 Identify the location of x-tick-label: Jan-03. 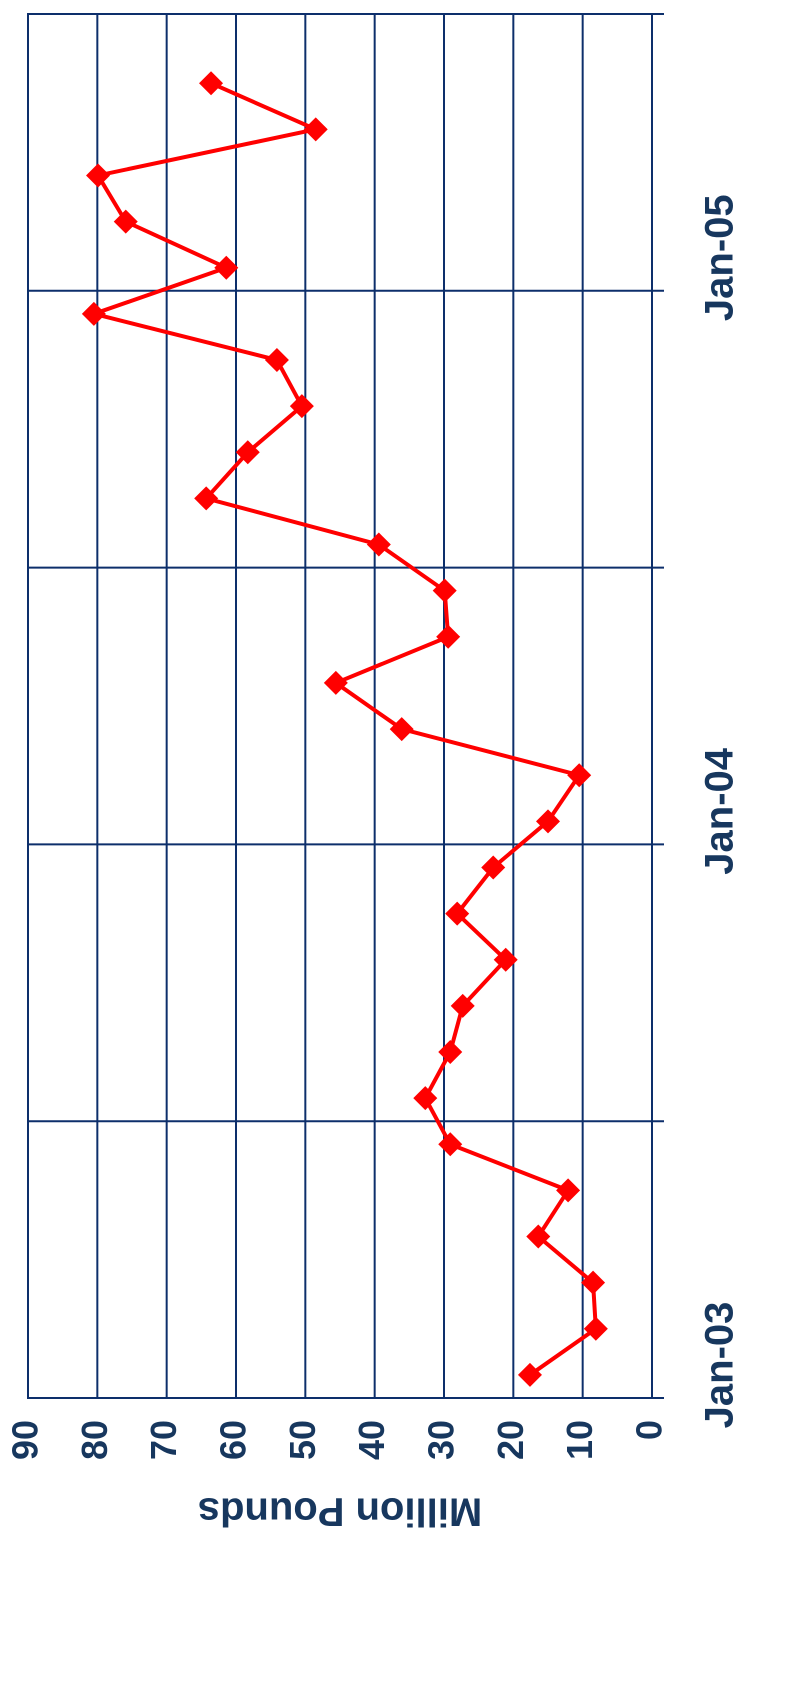
(720, 1365).